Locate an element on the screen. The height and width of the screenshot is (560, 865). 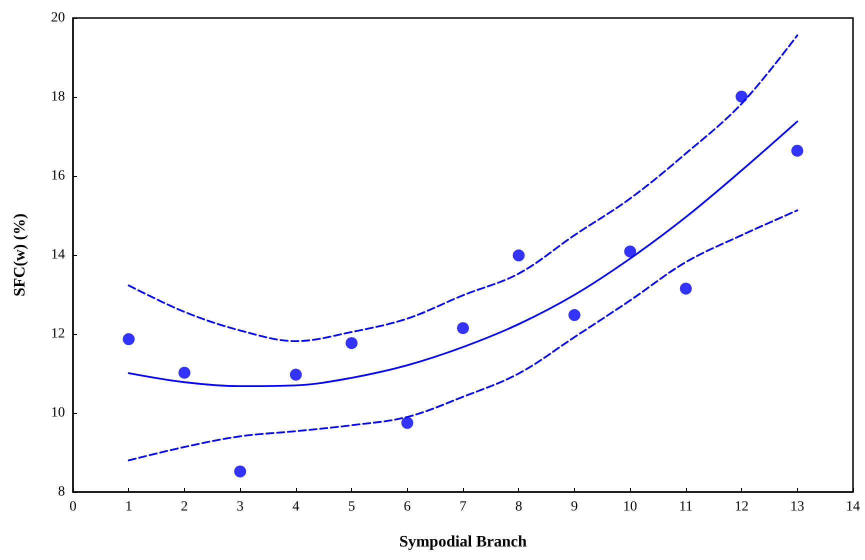
x-tick-label: 5 is located at coordinates (352, 507).